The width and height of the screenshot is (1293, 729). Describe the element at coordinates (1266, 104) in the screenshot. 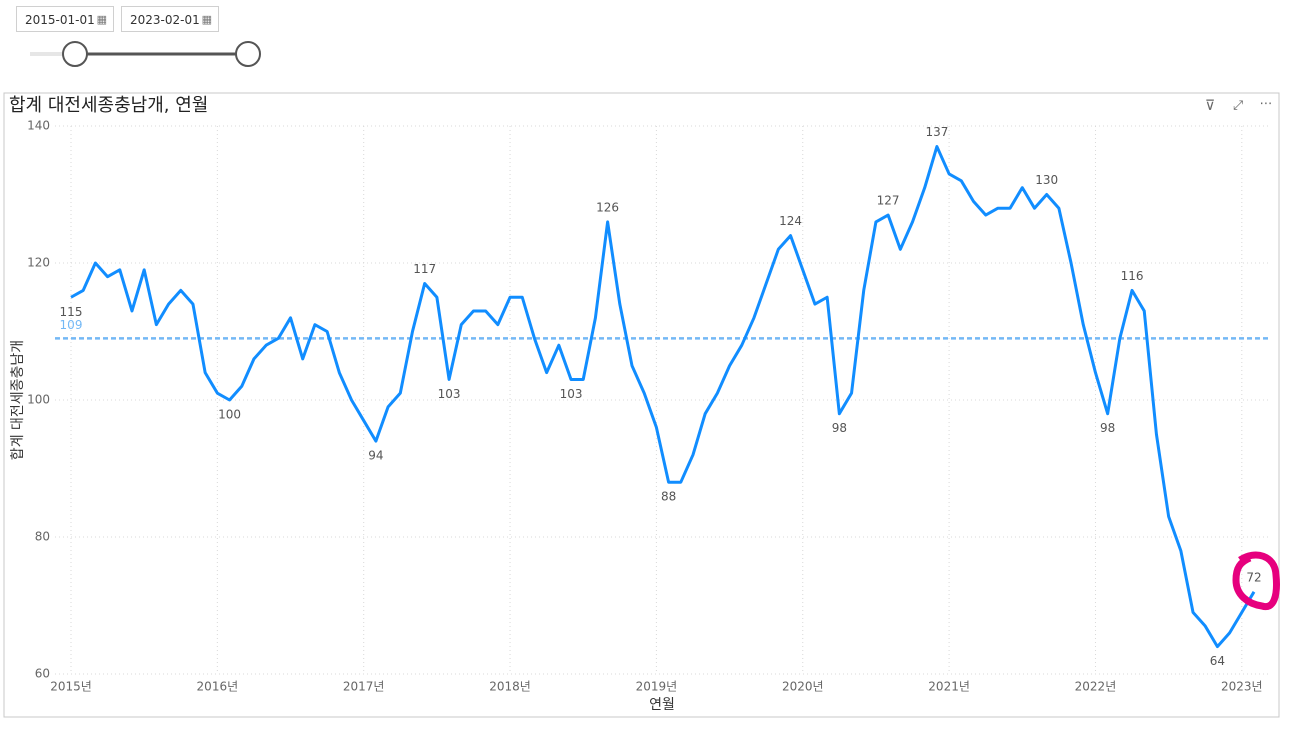

I see `more-icon: ⋯` at that location.